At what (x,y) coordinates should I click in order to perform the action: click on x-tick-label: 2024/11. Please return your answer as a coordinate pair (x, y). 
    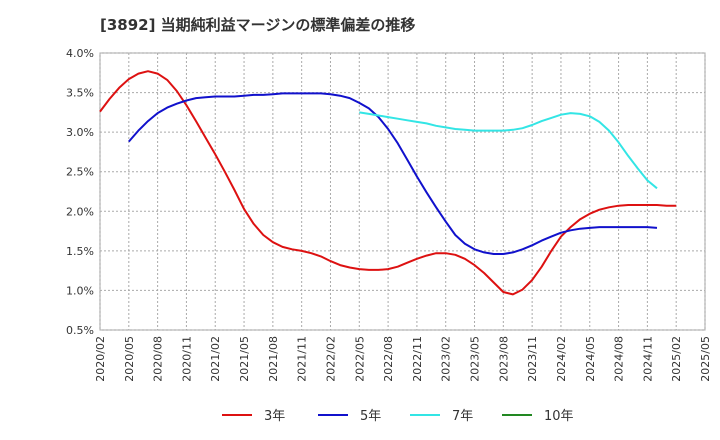
    Looking at the image, I should click on (647, 359).